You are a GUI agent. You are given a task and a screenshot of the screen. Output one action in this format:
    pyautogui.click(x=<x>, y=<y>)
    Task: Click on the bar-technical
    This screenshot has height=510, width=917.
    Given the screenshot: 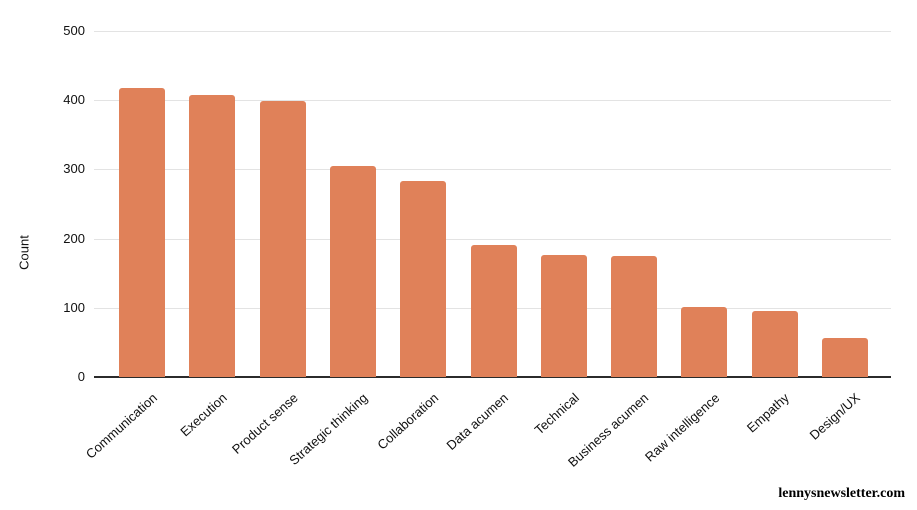 What is the action you would take?
    pyautogui.click(x=563, y=315)
    